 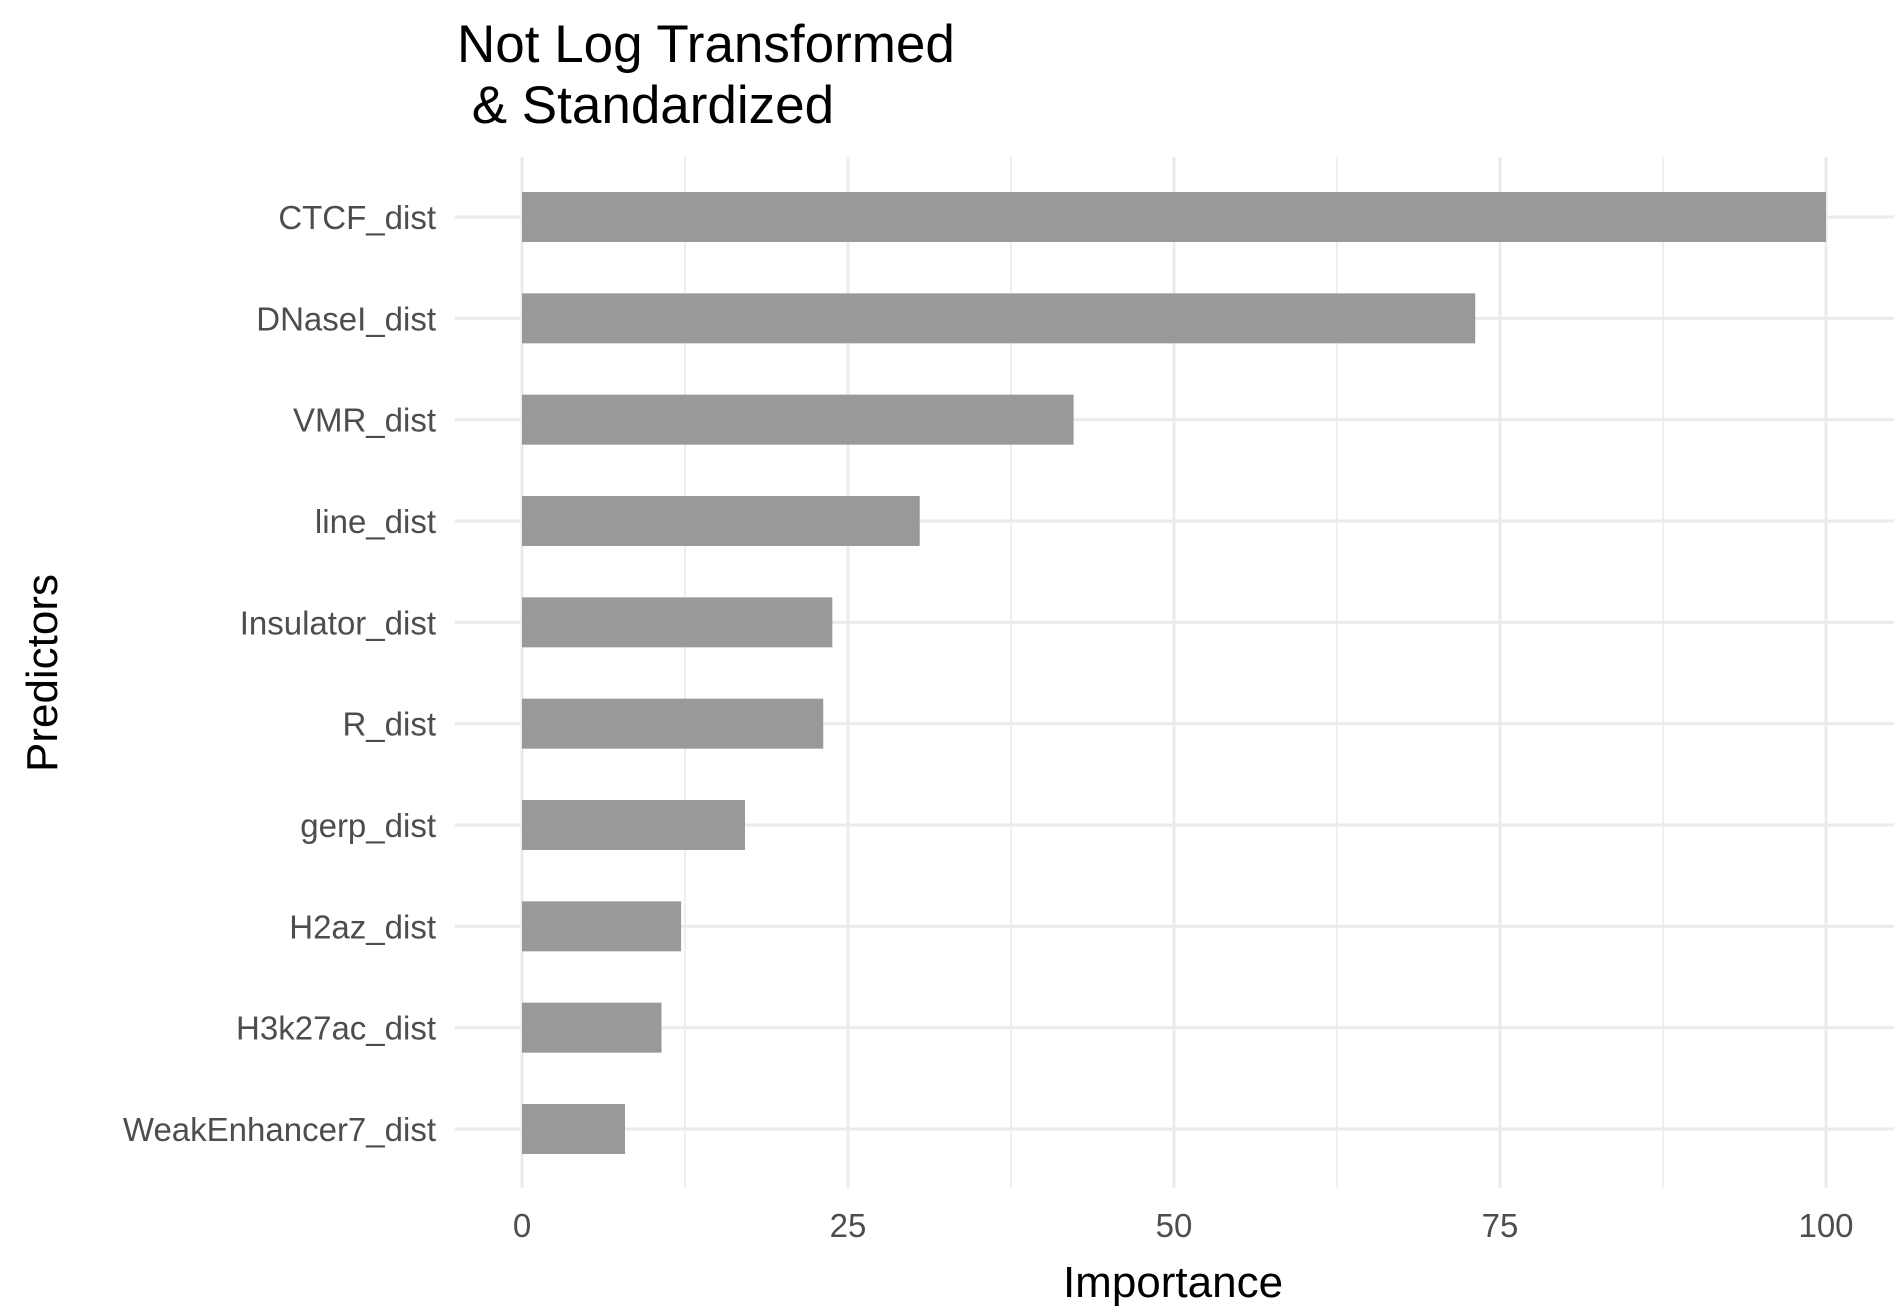 I want to click on y-axis-title: Predictors, so click(x=42, y=673).